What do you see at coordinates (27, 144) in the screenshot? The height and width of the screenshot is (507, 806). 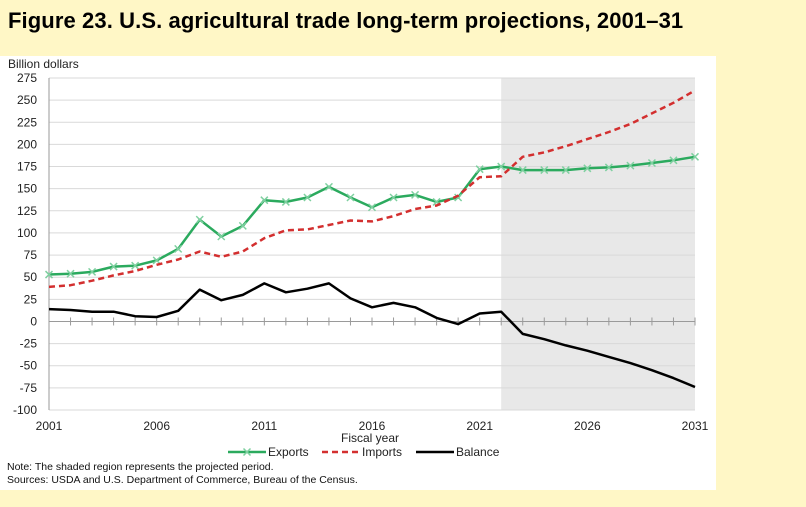 I see `y-tick-label: 200` at bounding box center [27, 144].